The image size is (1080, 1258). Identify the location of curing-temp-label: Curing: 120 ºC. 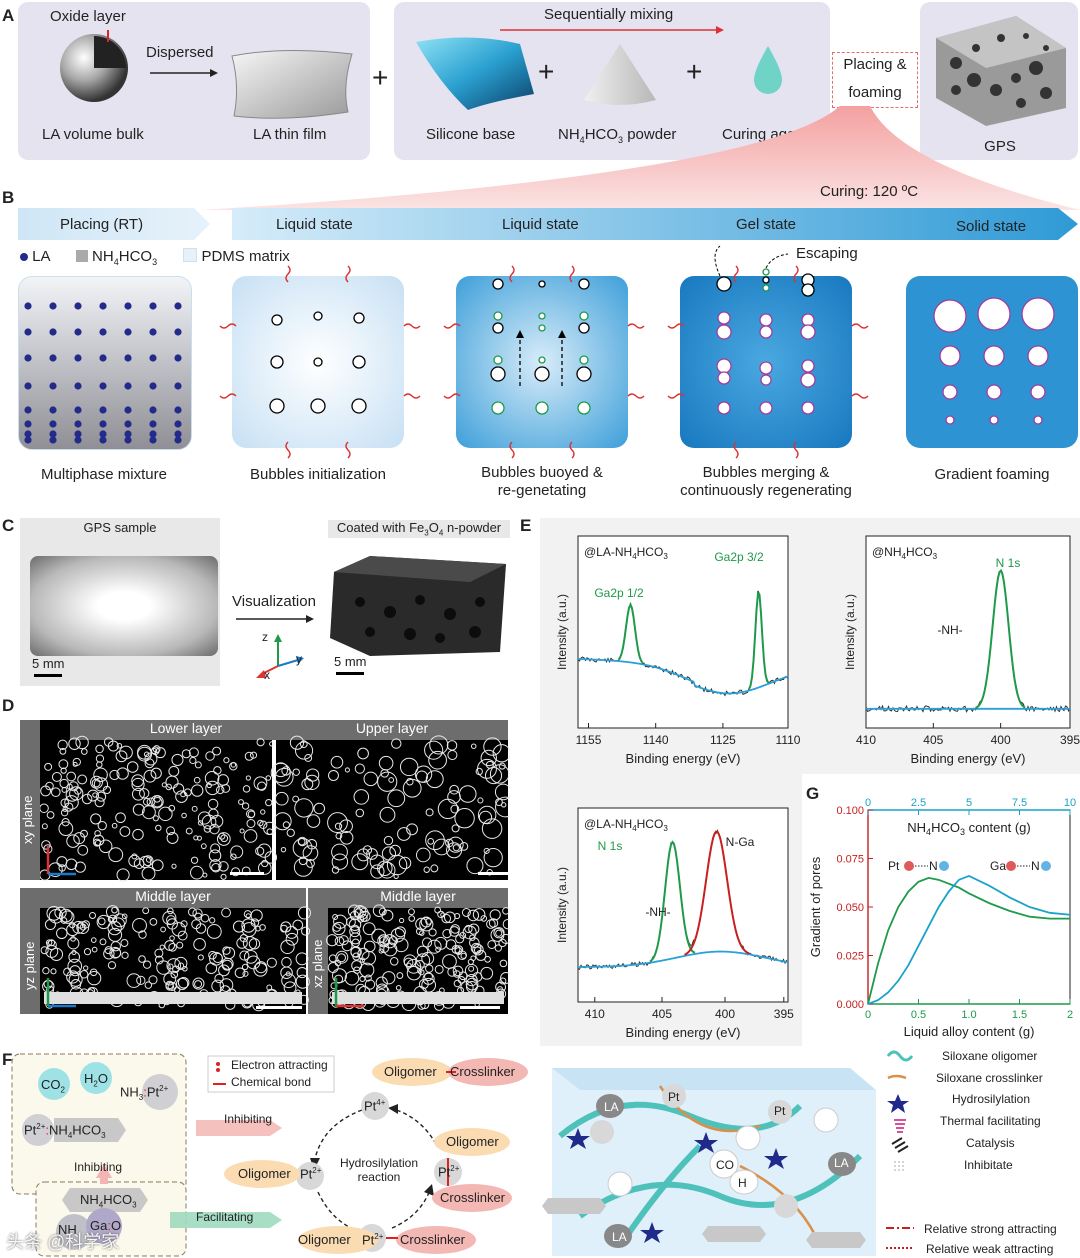
(869, 191).